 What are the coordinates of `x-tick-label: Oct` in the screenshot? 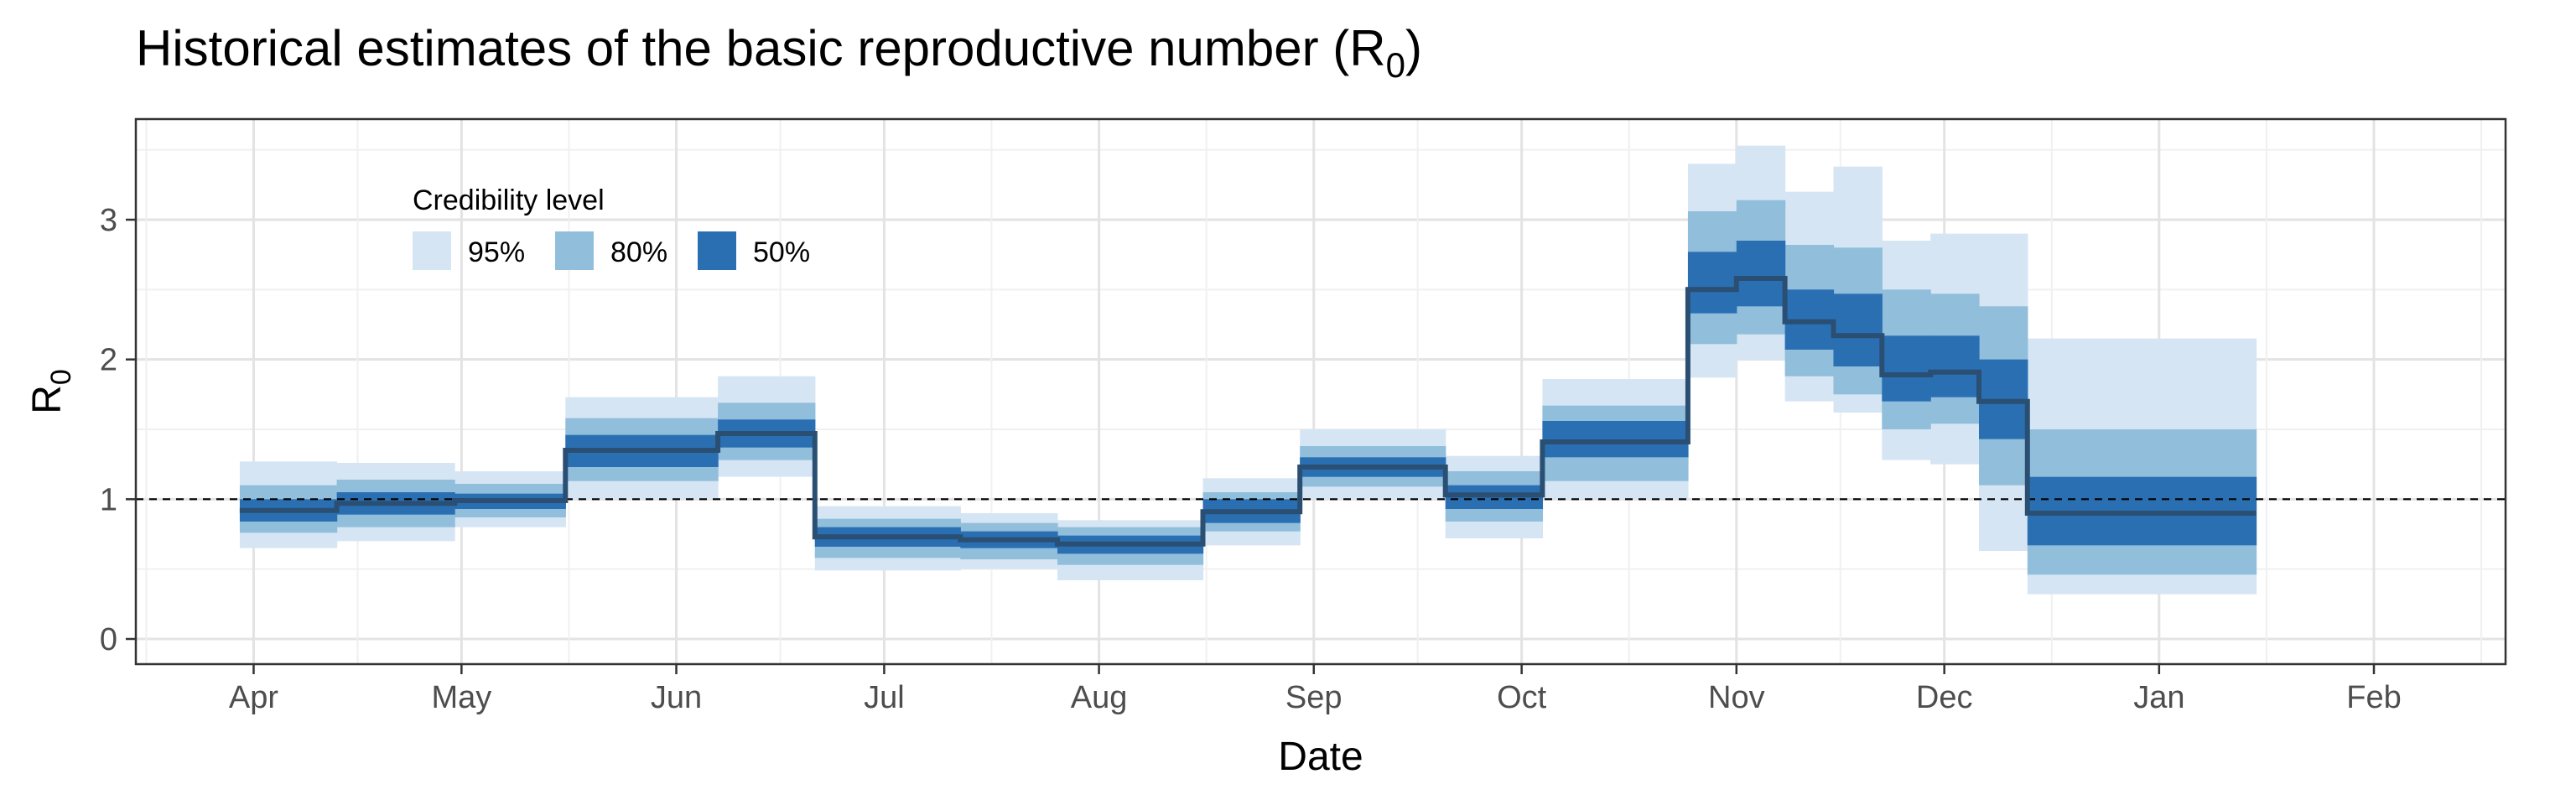 It's located at (1522, 697).